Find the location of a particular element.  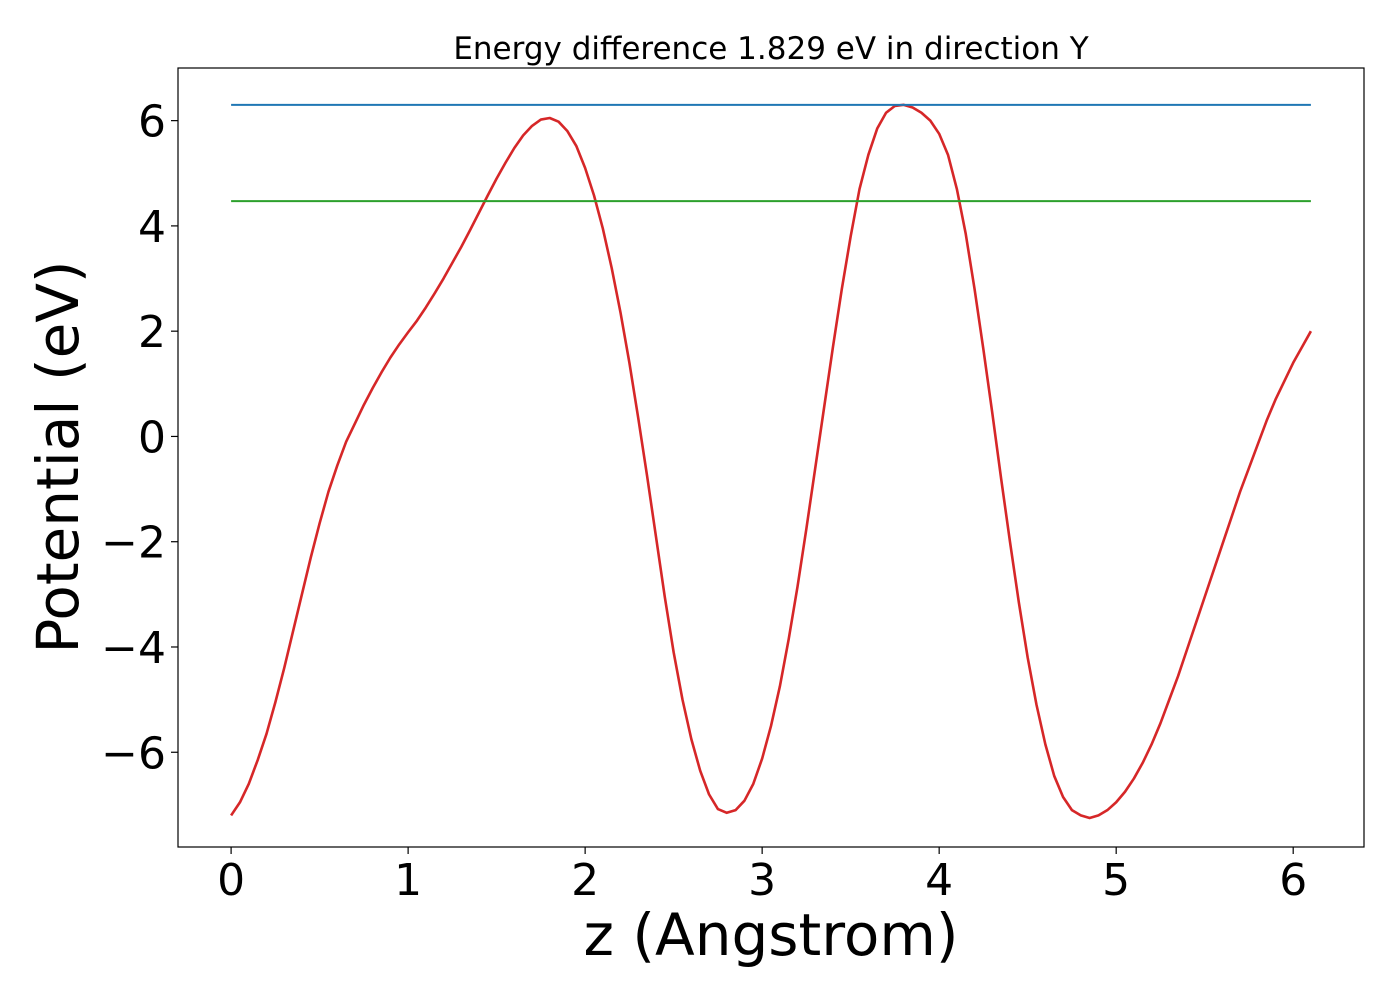

y-tick-label: 0 is located at coordinates (152, 437).